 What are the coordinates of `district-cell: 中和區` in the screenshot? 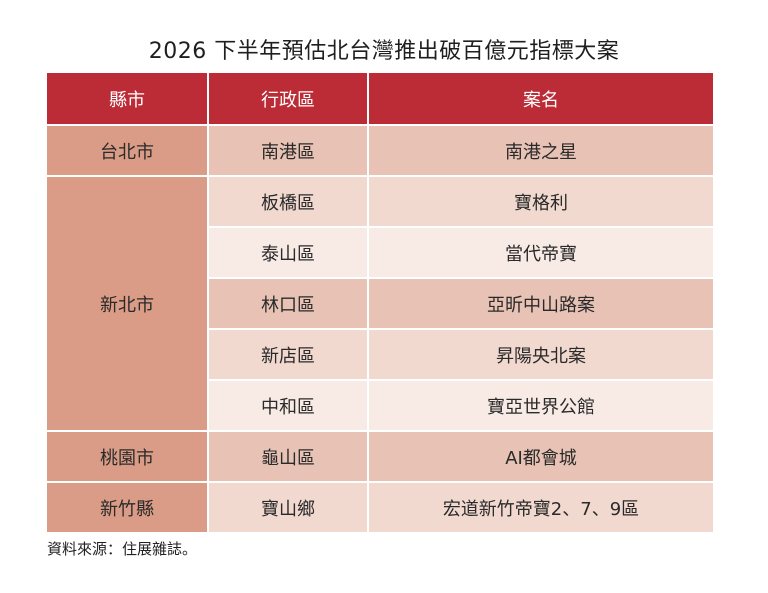 It's located at (287, 404).